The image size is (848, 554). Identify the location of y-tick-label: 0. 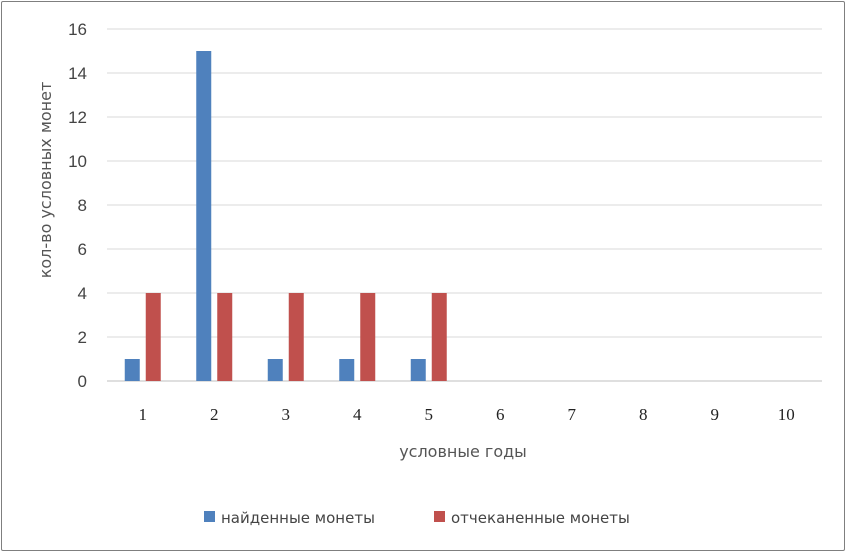
(82, 381).